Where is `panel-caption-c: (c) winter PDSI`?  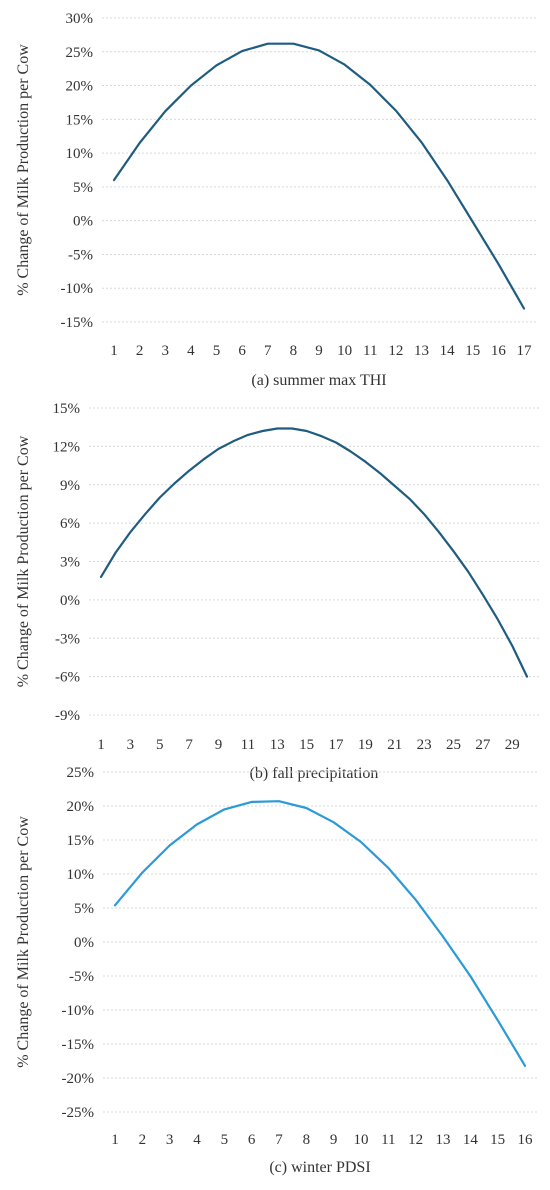
panel-caption-c: (c) winter PDSI is located at coordinates (319, 1167).